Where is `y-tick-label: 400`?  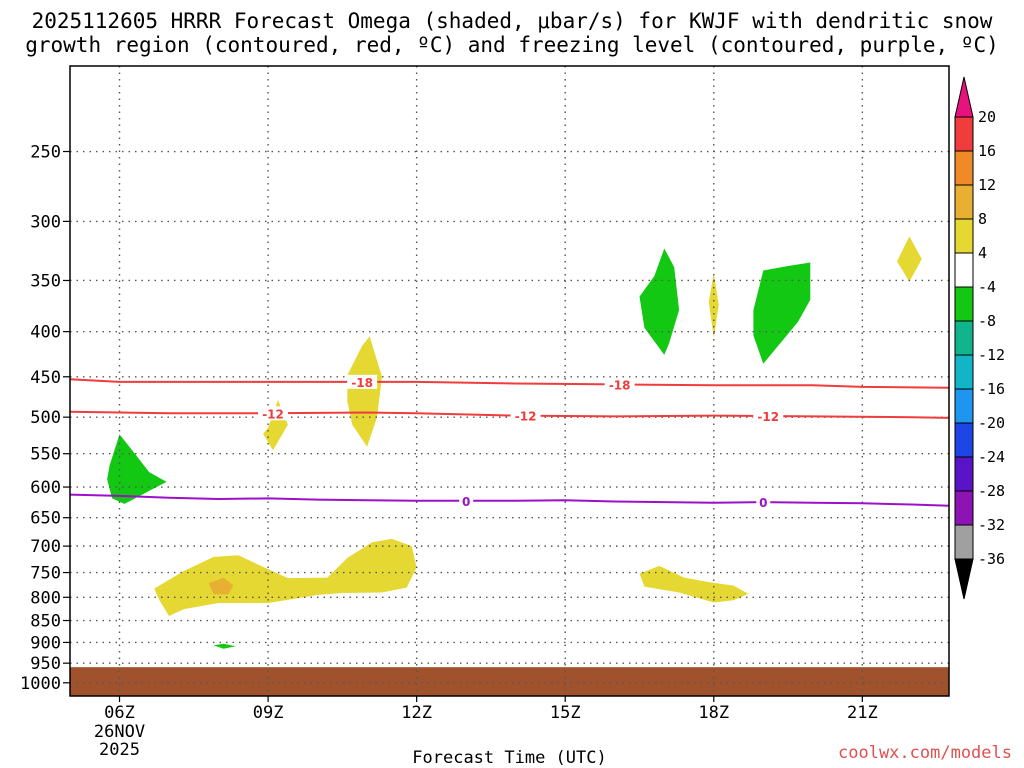
y-tick-label: 400 is located at coordinates (45, 333).